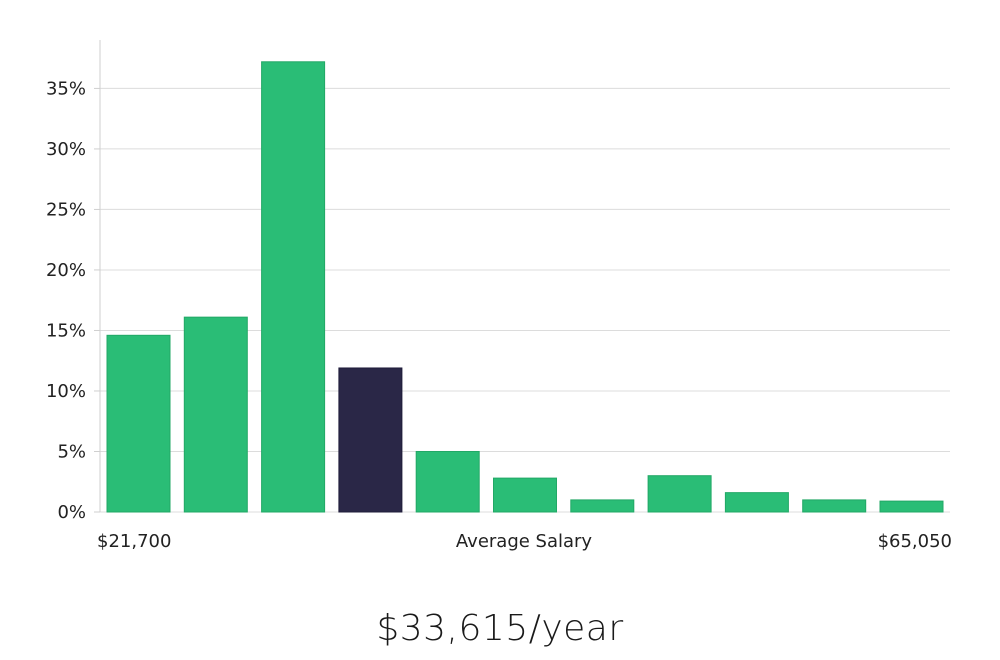 This screenshot has width=1000, height=660. What do you see at coordinates (524, 541) in the screenshot?
I see `x-axis-title: Average Salary` at bounding box center [524, 541].